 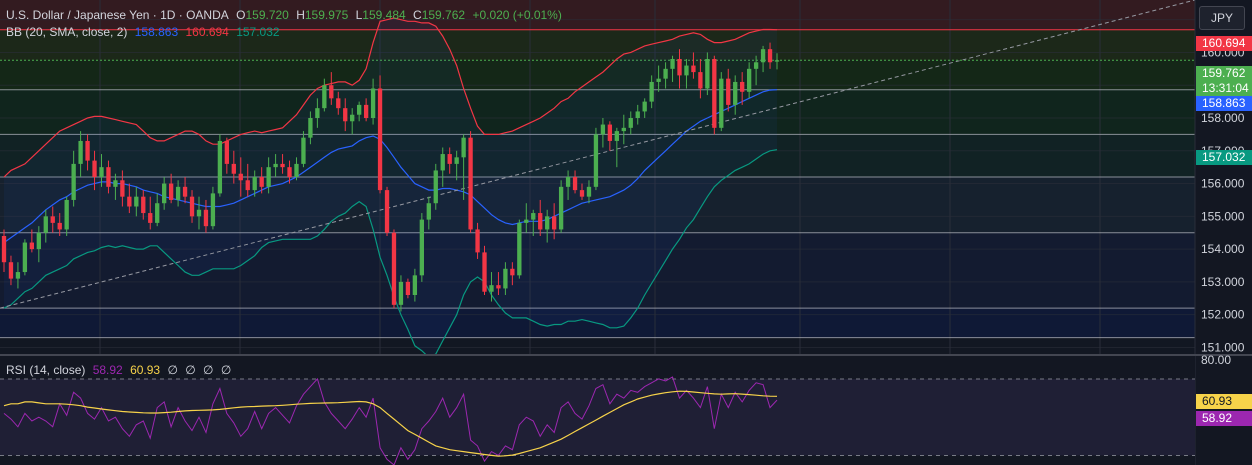 What do you see at coordinates (67, 32) in the screenshot?
I see `bb-label: BB (20, SMA, close, 2)` at bounding box center [67, 32].